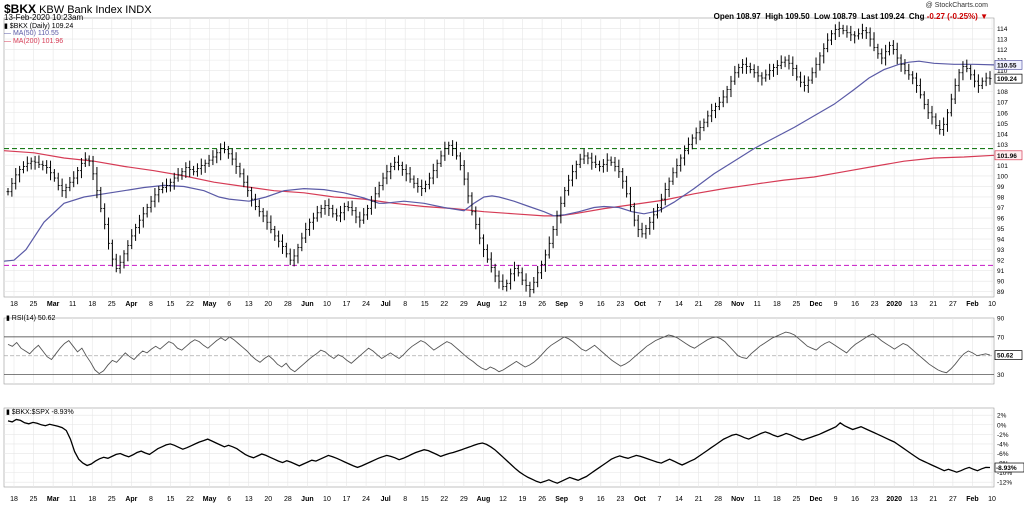 This screenshot has height=515, width=1024. Describe the element at coordinates (1002, 29) in the screenshot. I see `price-y-tick: 114` at that location.